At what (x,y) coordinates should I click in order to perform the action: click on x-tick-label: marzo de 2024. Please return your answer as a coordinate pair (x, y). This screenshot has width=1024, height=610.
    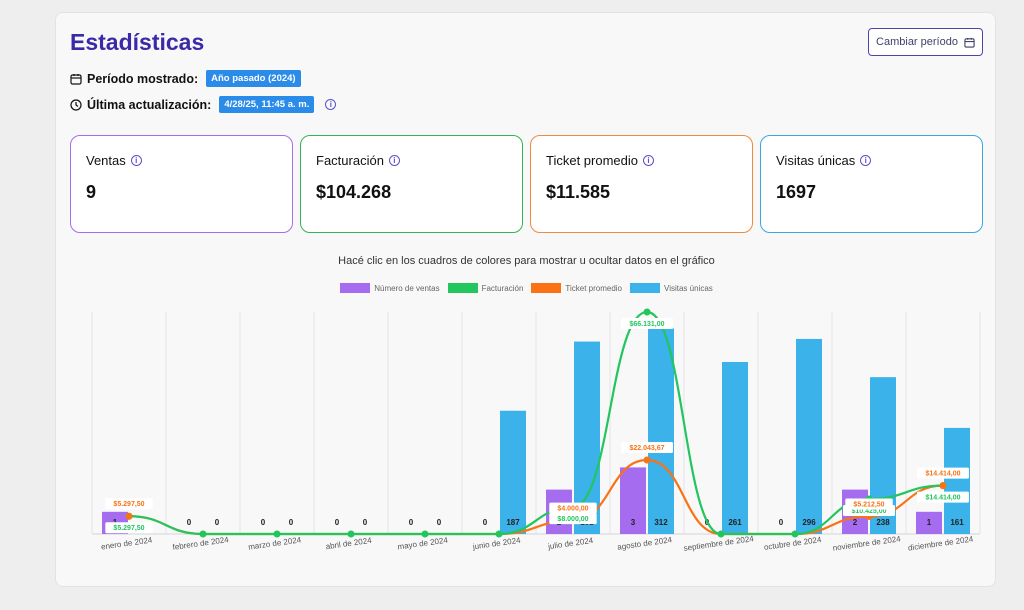
    Looking at the image, I should click on (275, 543).